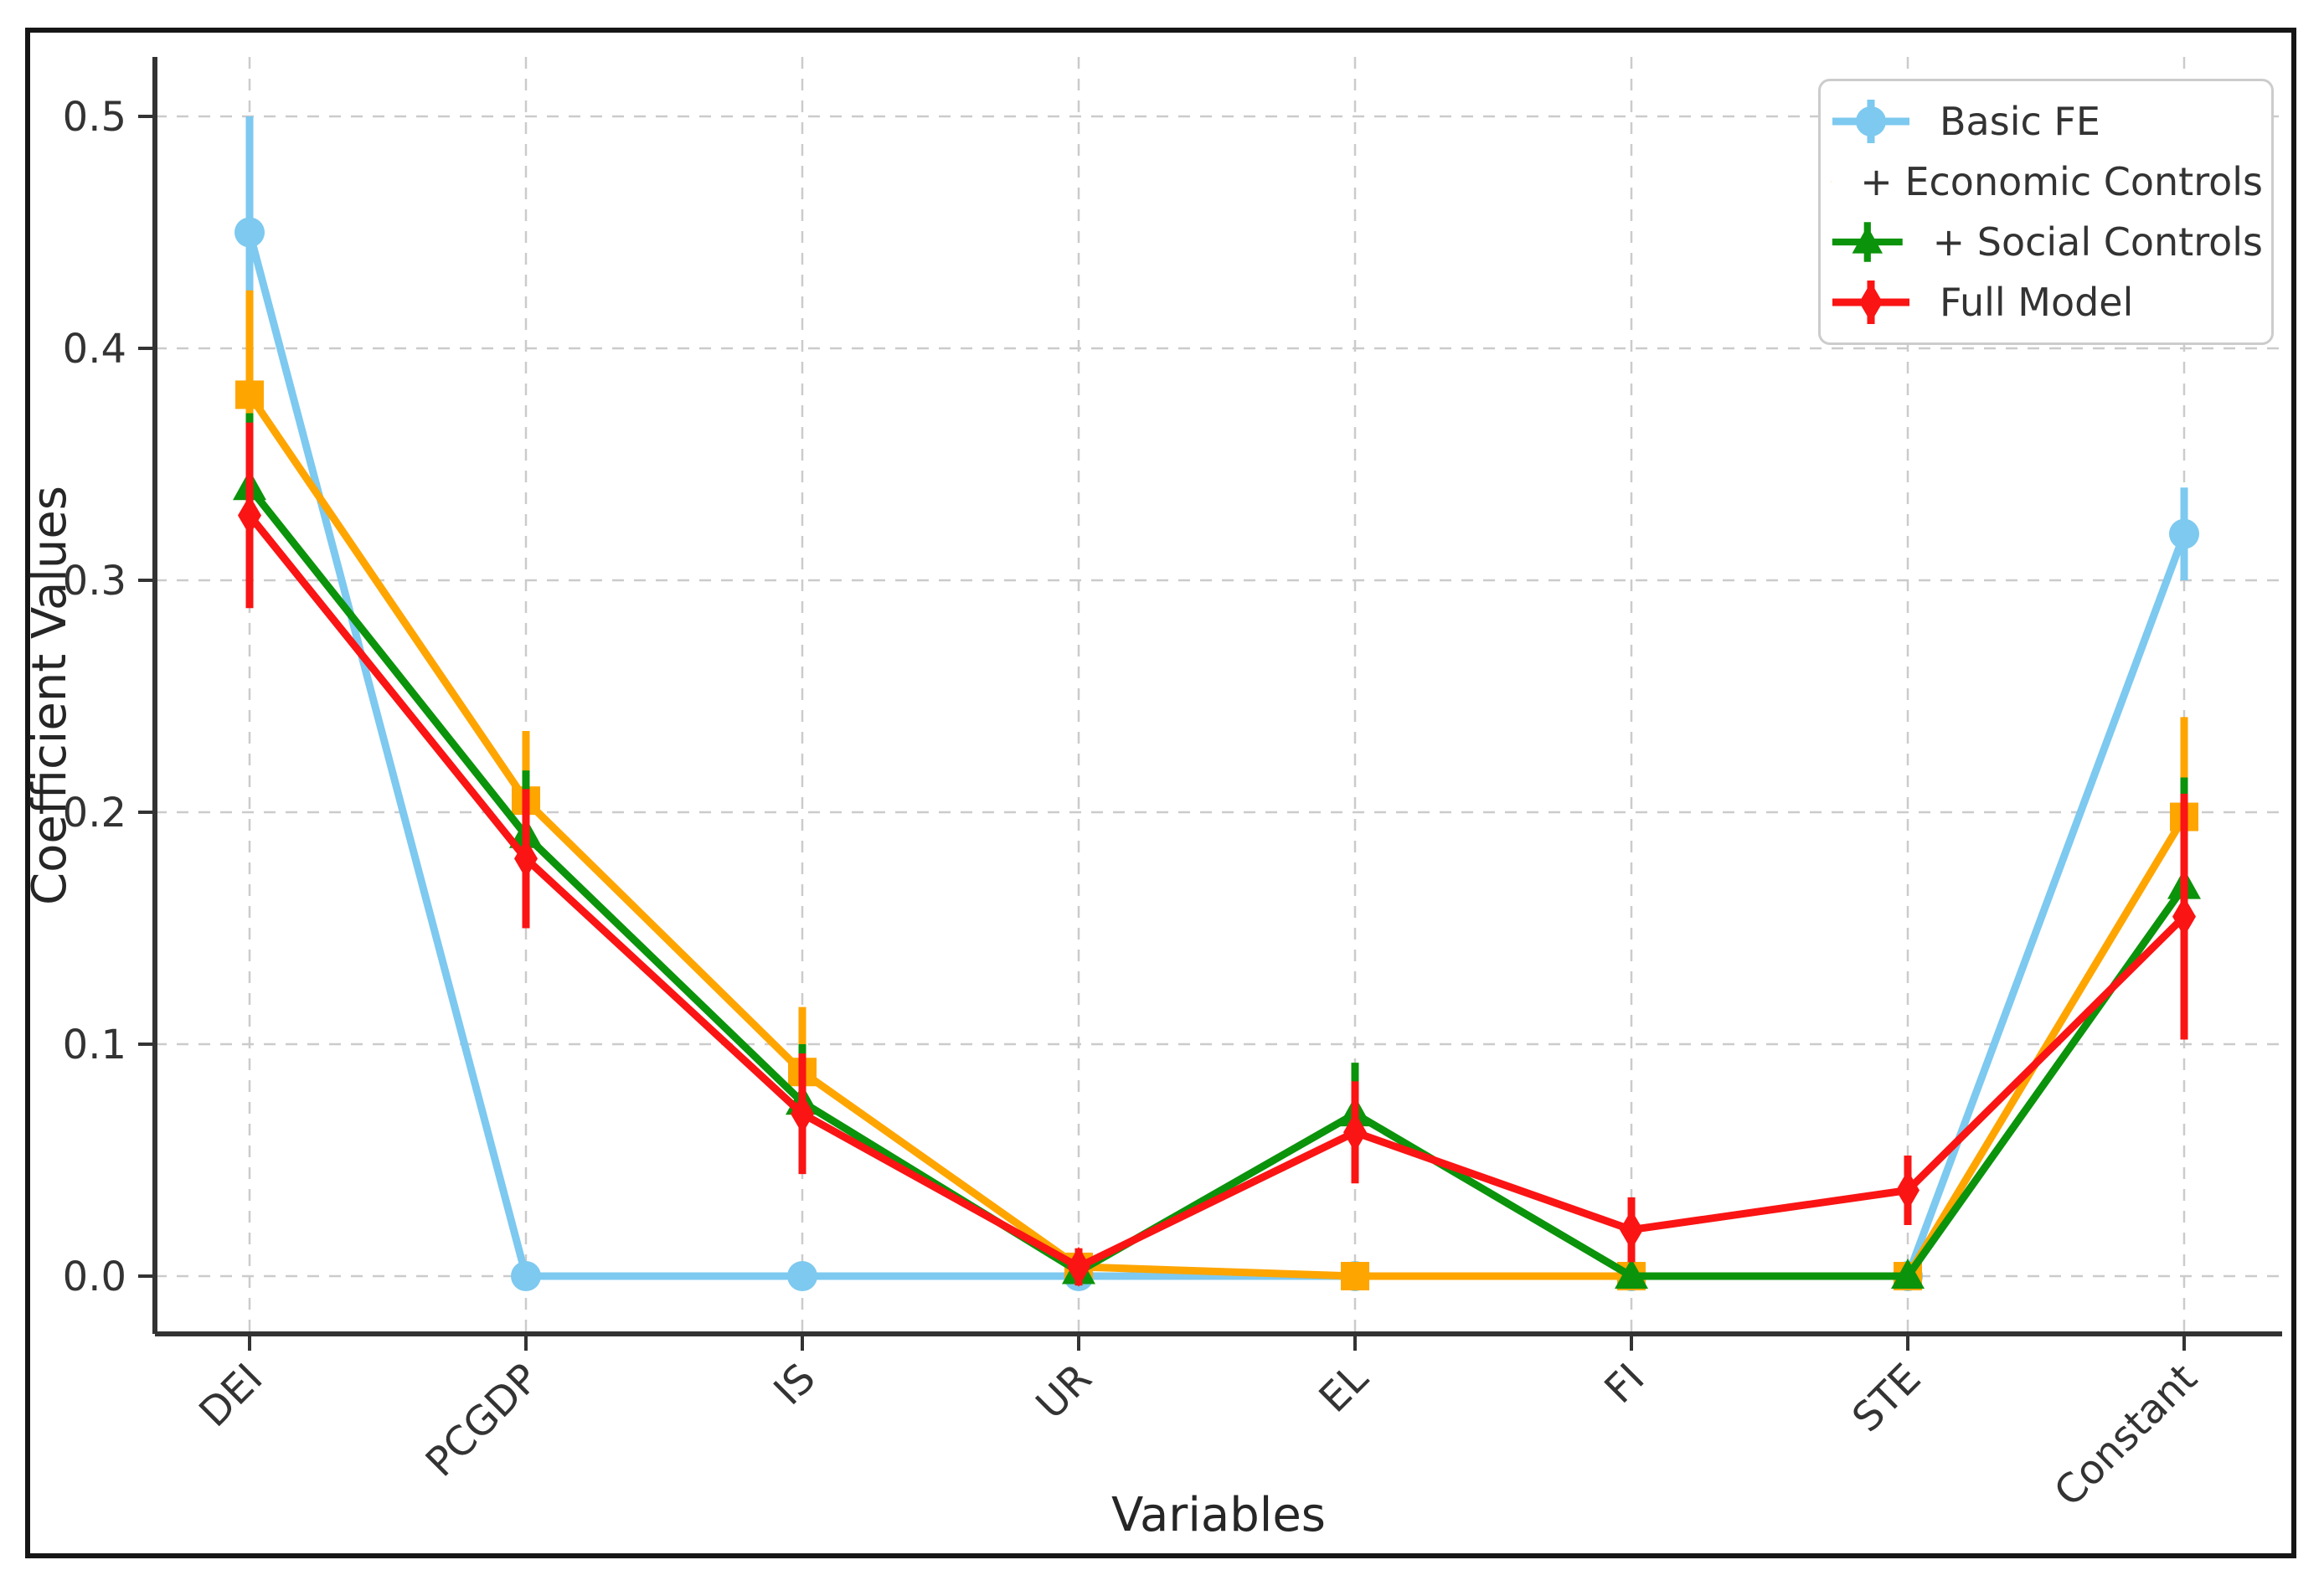  I want to click on legend-label: + Economic Controls, so click(2061, 181).